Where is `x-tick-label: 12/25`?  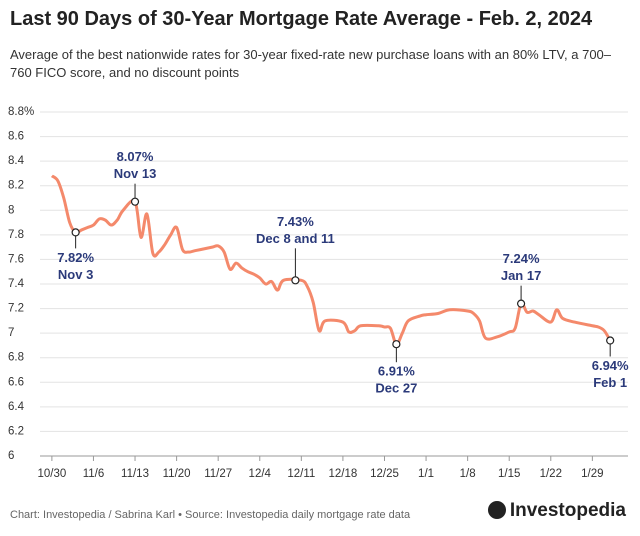 x-tick-label: 12/25 is located at coordinates (384, 474).